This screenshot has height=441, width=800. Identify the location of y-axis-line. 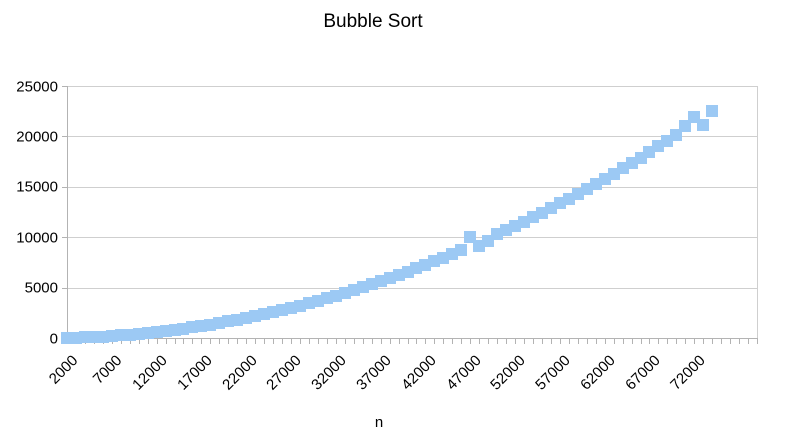
(67, 212).